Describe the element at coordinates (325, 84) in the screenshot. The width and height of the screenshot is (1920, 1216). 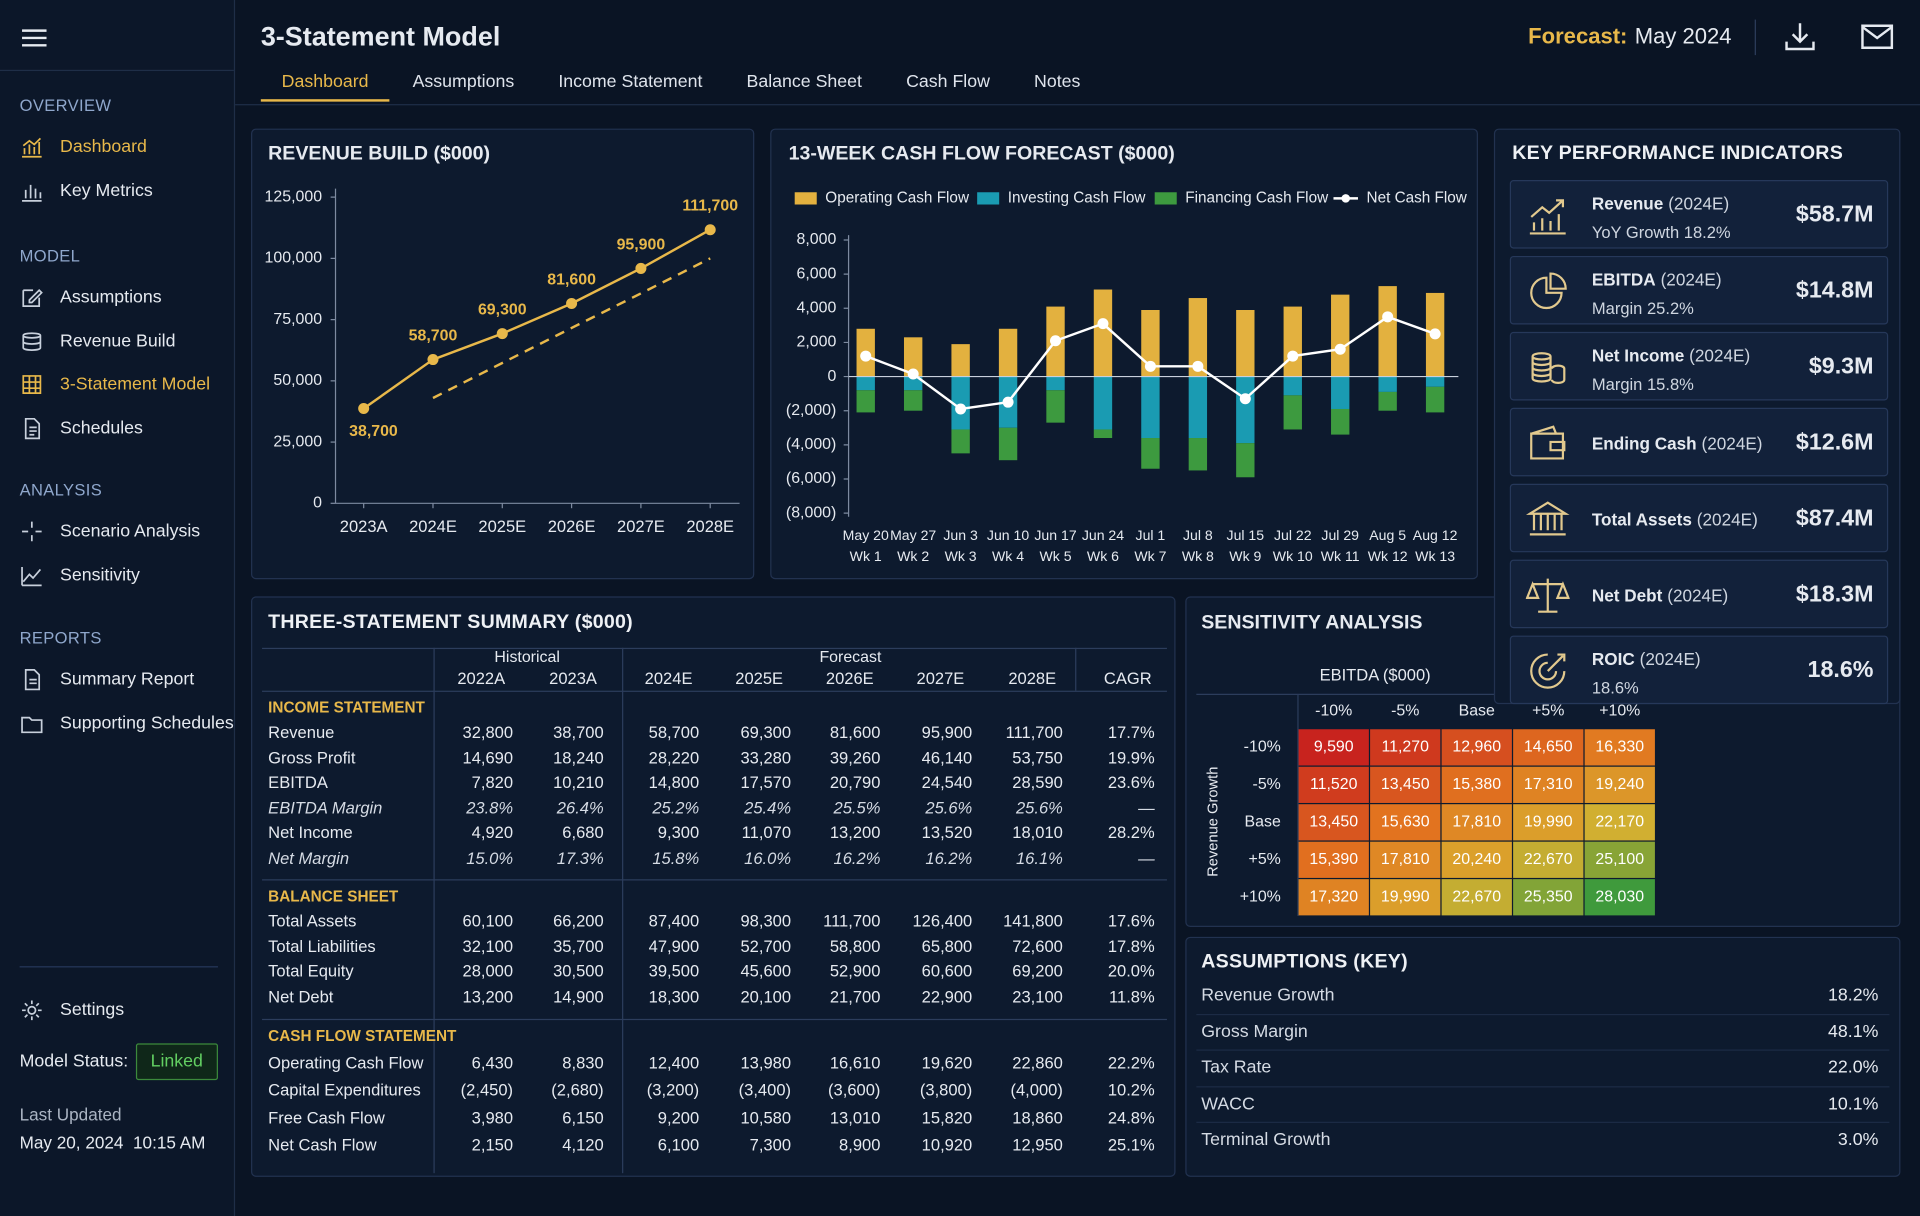
I see `tab: Dashboard` at that location.